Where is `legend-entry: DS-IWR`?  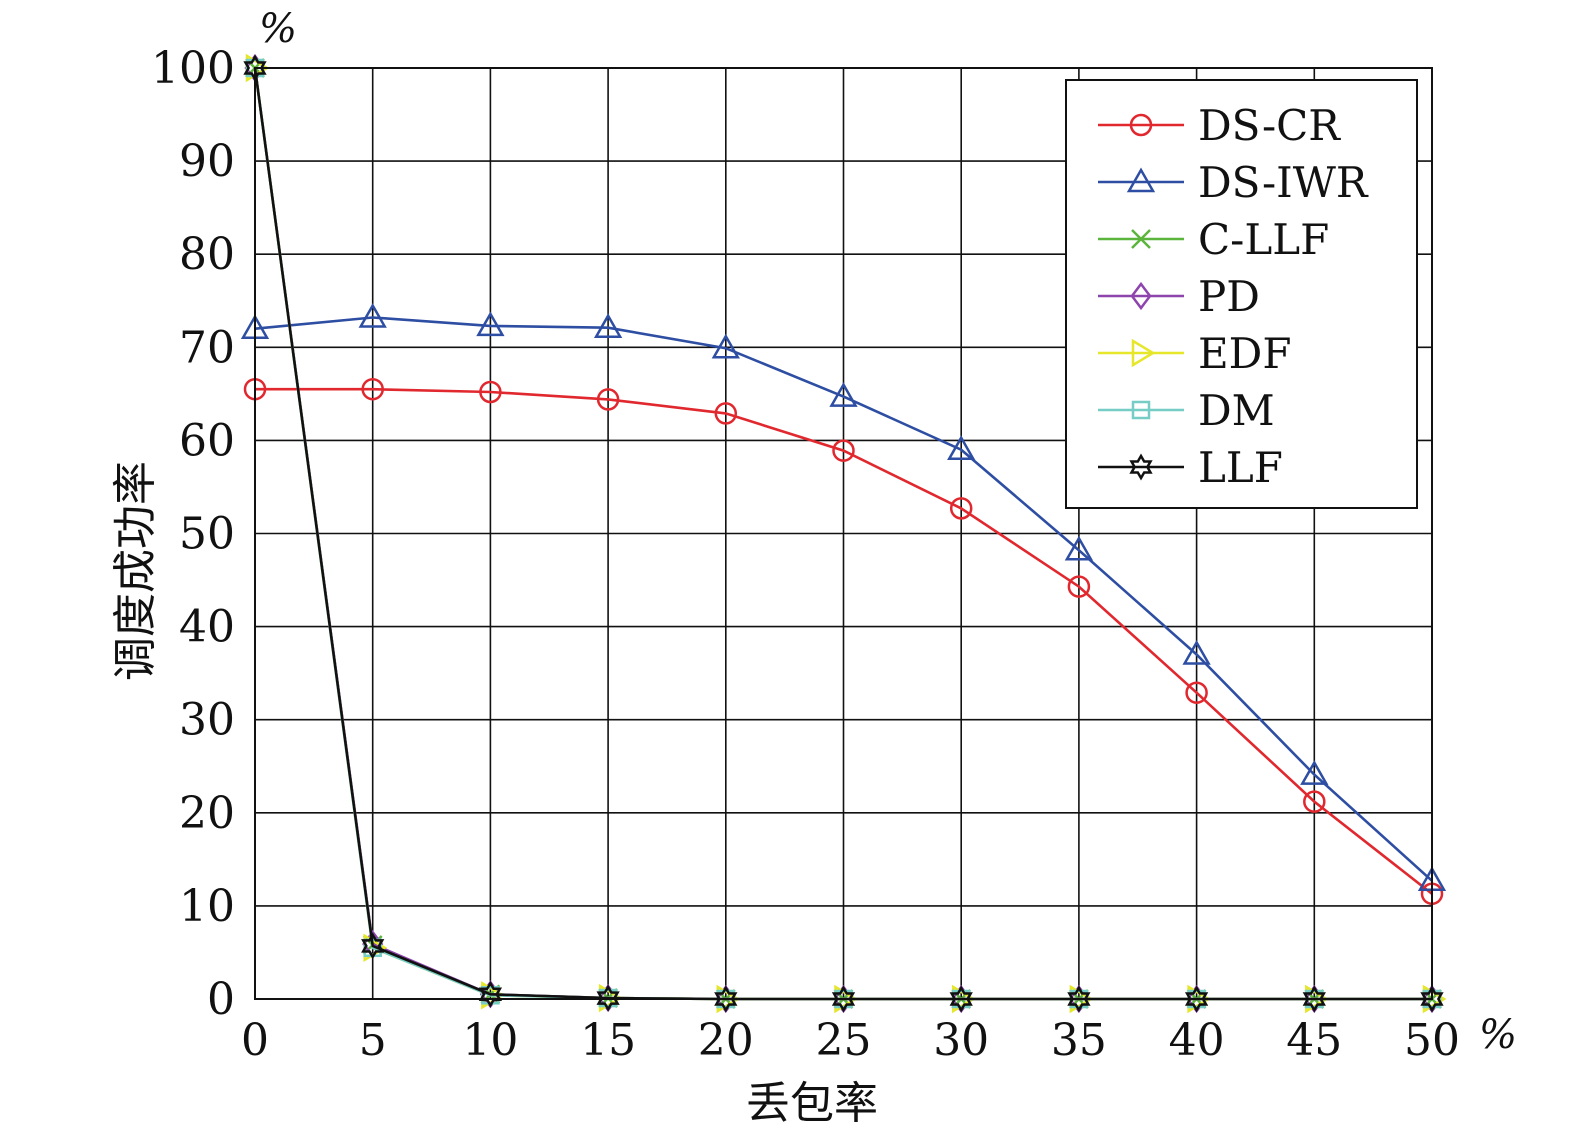 legend-entry: DS-IWR is located at coordinates (1233, 182).